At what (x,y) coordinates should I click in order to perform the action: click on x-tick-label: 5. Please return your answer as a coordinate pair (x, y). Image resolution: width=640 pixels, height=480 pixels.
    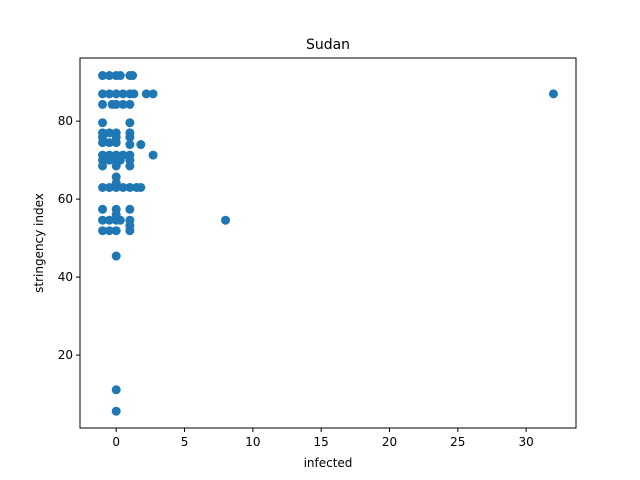
    Looking at the image, I should click on (185, 442).